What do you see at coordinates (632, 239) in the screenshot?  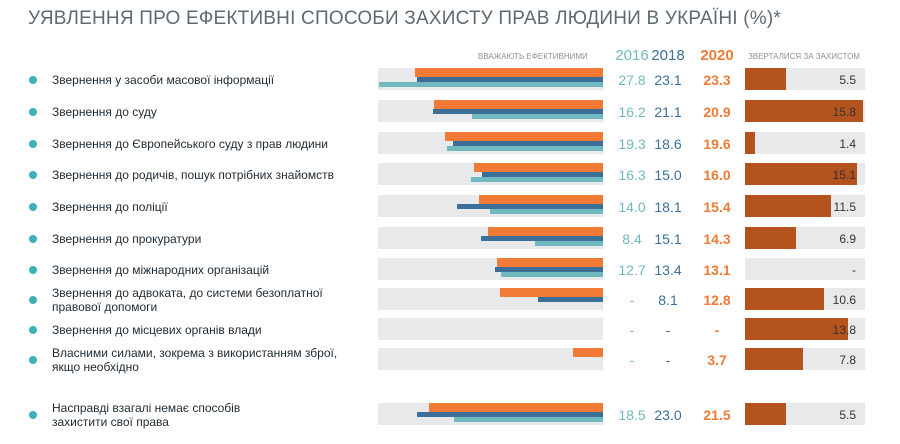 I see `value-label: 8.4` at bounding box center [632, 239].